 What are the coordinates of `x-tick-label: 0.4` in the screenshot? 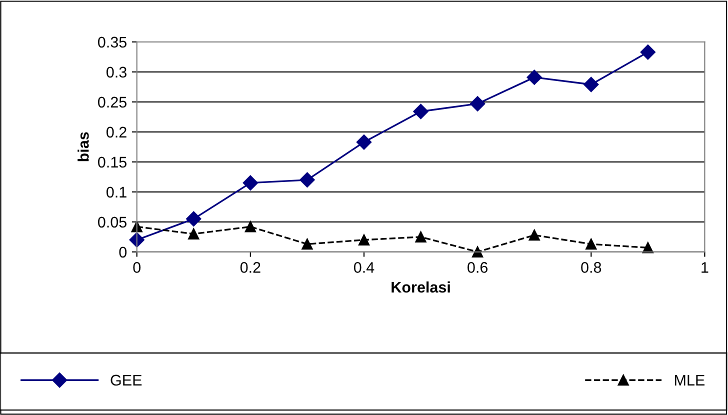 It's located at (364, 267).